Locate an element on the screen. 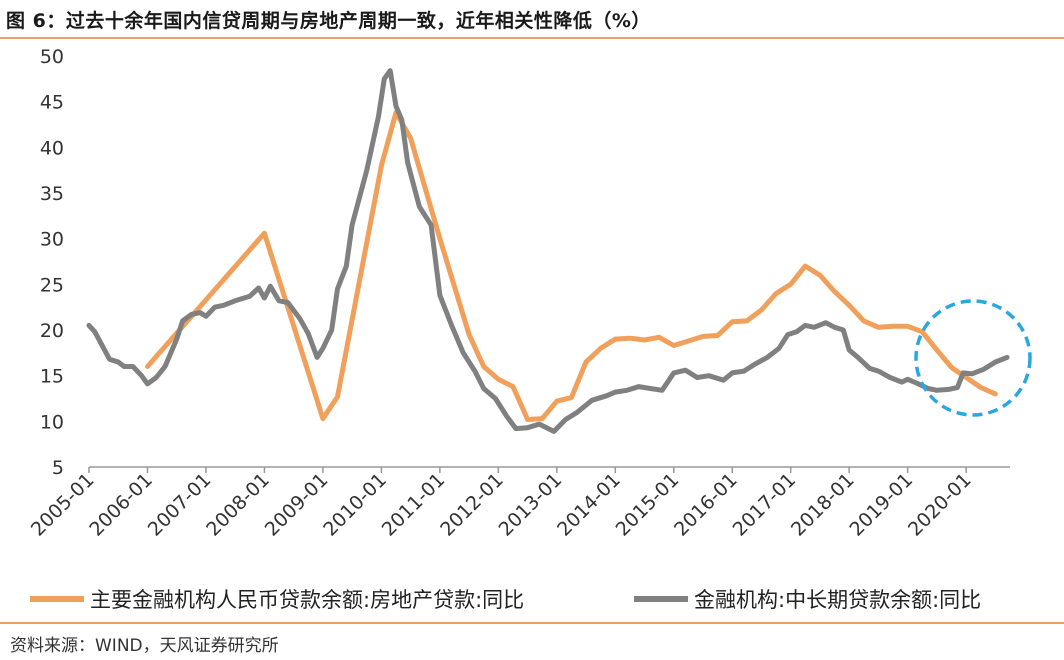 Image resolution: width=1064 pixels, height=660 pixels. y-tick-label: 40 is located at coordinates (52, 148).